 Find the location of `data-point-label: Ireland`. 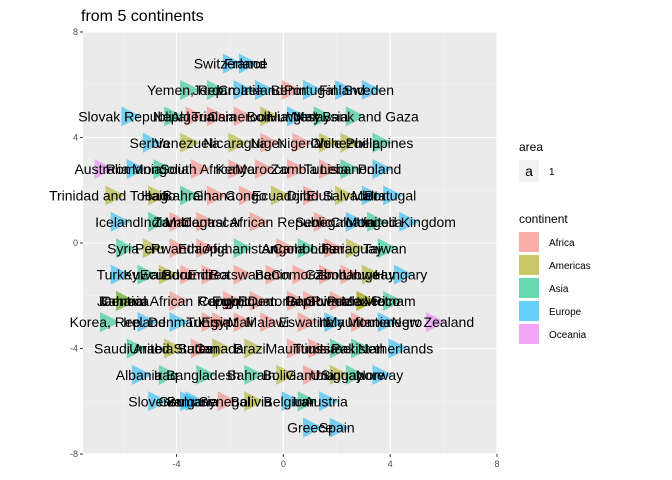

data-point-label: Ireland is located at coordinates (262, 90).